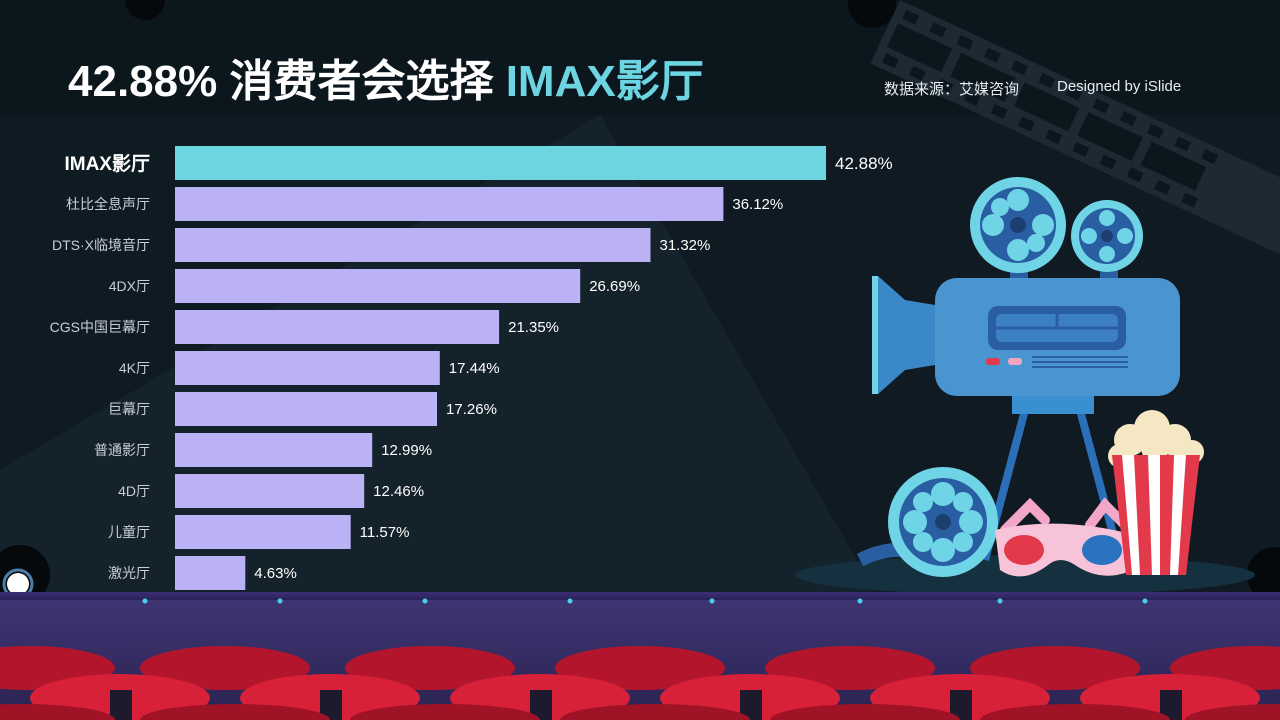 Image resolution: width=1280 pixels, height=720 pixels. What do you see at coordinates (471, 409) in the screenshot?
I see `value-label-6: 17.26%` at bounding box center [471, 409].